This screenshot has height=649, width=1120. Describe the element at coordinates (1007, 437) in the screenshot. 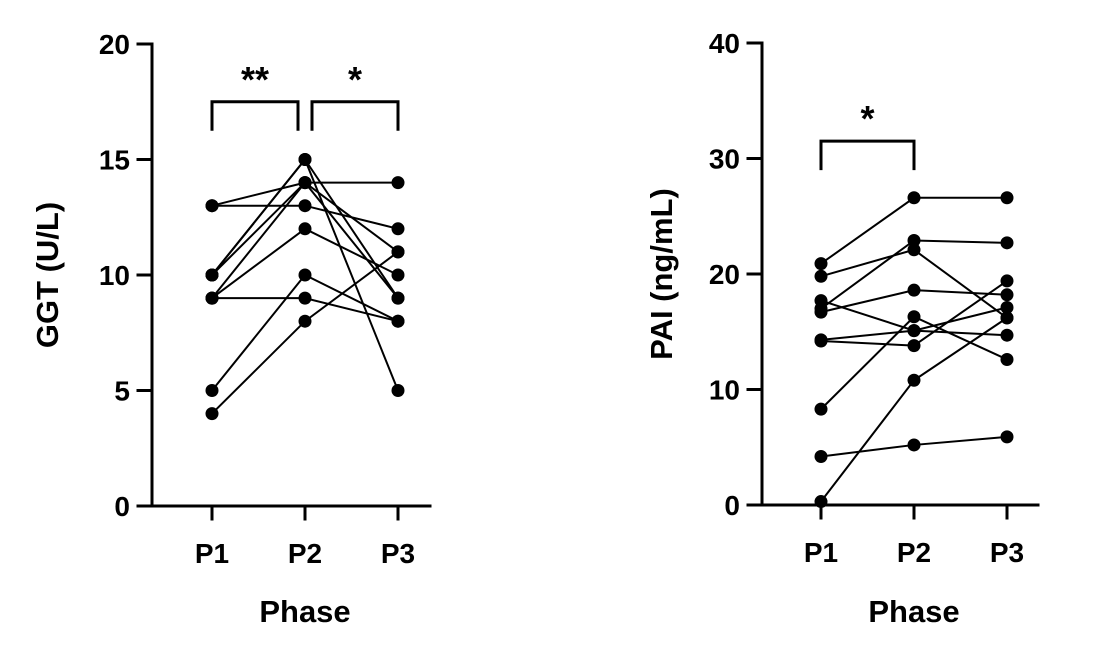

I see `data-point-2-p3` at that location.